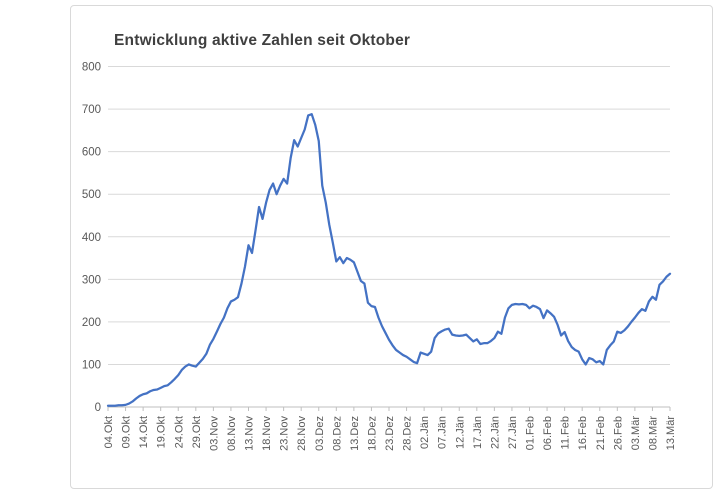 The image size is (727, 499). What do you see at coordinates (583, 433) in the screenshot?
I see `x-axis-label: 16.Feb` at bounding box center [583, 433].